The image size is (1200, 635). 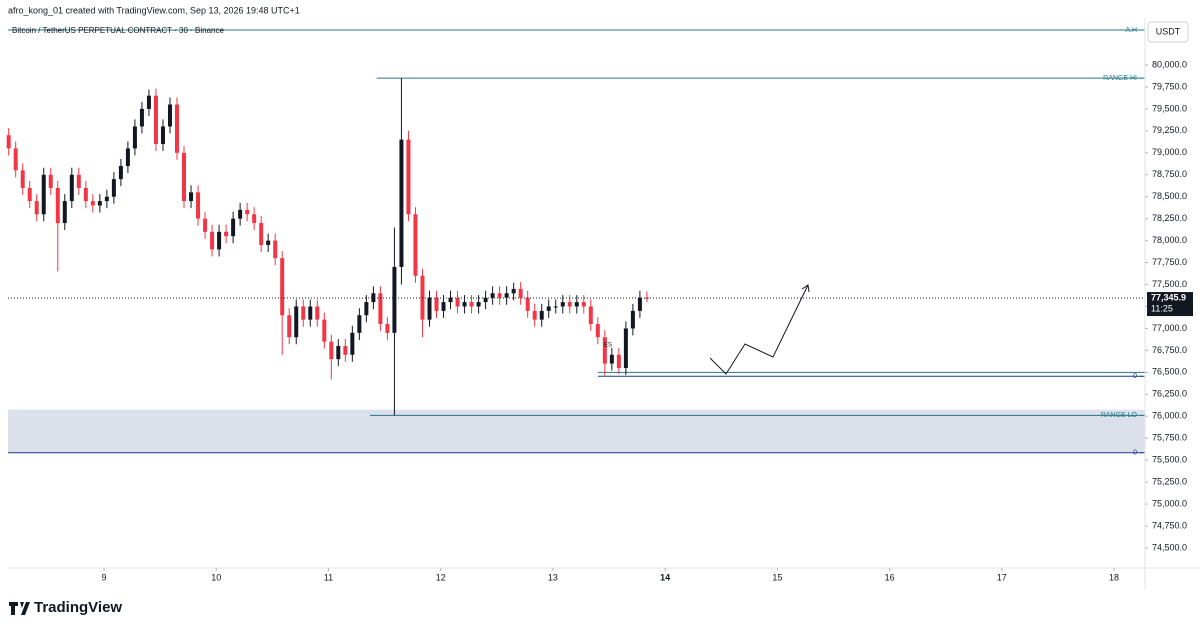 What do you see at coordinates (78, 607) in the screenshot?
I see `logo-text: TradingView` at bounding box center [78, 607].